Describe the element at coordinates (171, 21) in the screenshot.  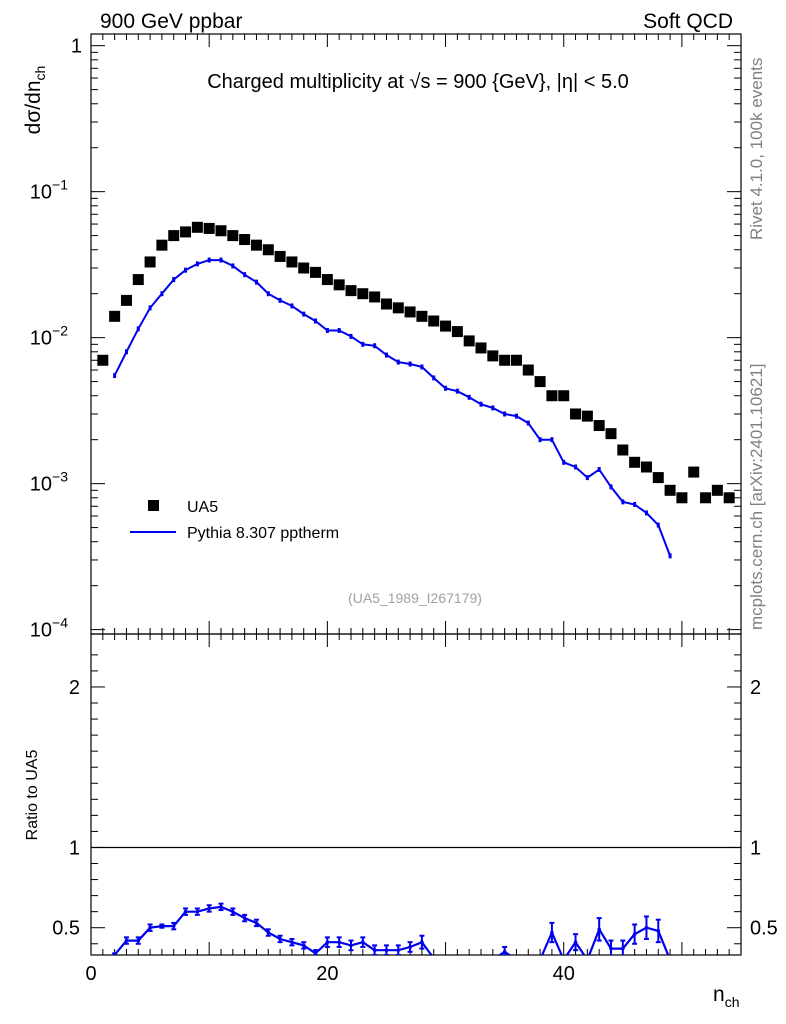
I see `header-left-label: 900 GeV ppbar` at that location.